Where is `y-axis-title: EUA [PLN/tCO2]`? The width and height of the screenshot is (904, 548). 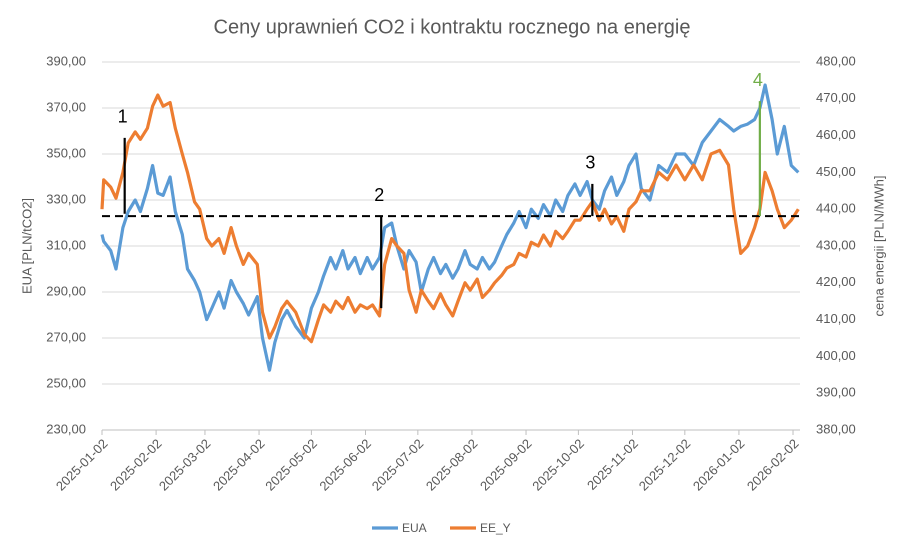 y-axis-title: EUA [PLN/tCO2] is located at coordinates (26, 246).